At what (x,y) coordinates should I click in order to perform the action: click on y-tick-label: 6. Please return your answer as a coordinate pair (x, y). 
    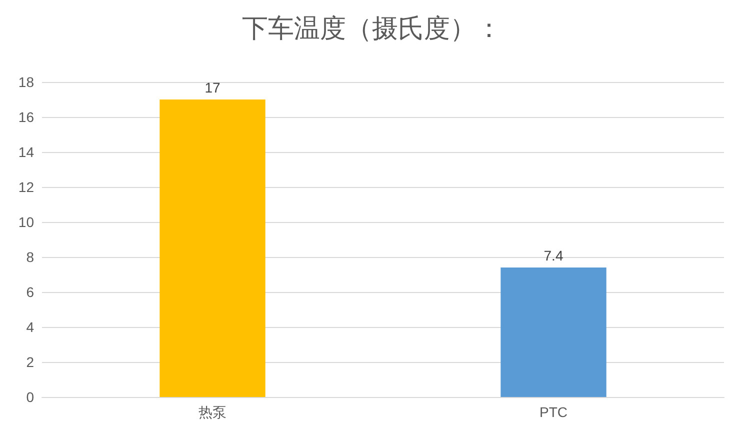
    Looking at the image, I should click on (30, 292).